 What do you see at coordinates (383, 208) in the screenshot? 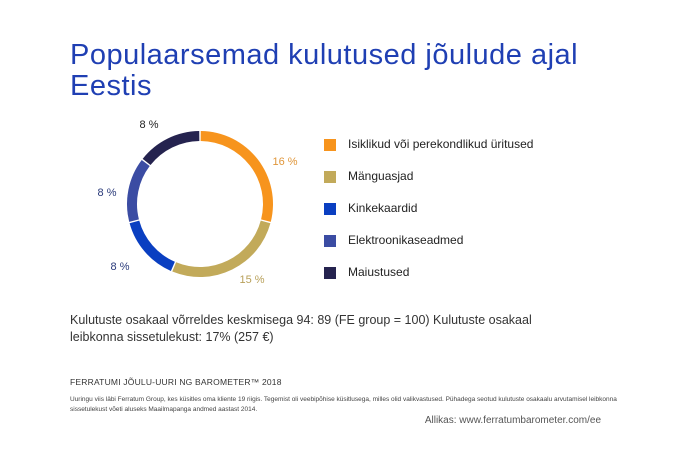
I see `legend-label: Kinkekaardid` at bounding box center [383, 208].